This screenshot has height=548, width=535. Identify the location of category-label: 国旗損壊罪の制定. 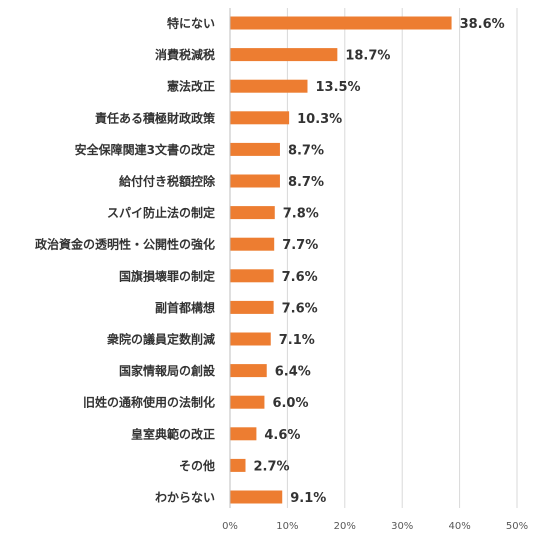
(167, 275).